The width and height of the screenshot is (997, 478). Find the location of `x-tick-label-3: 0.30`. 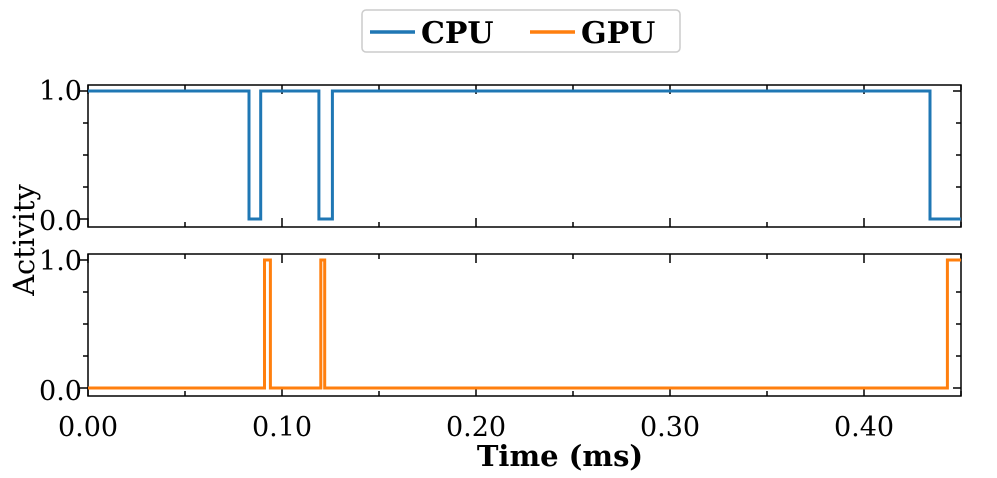

x-tick-label-3: 0.30 is located at coordinates (670, 427).